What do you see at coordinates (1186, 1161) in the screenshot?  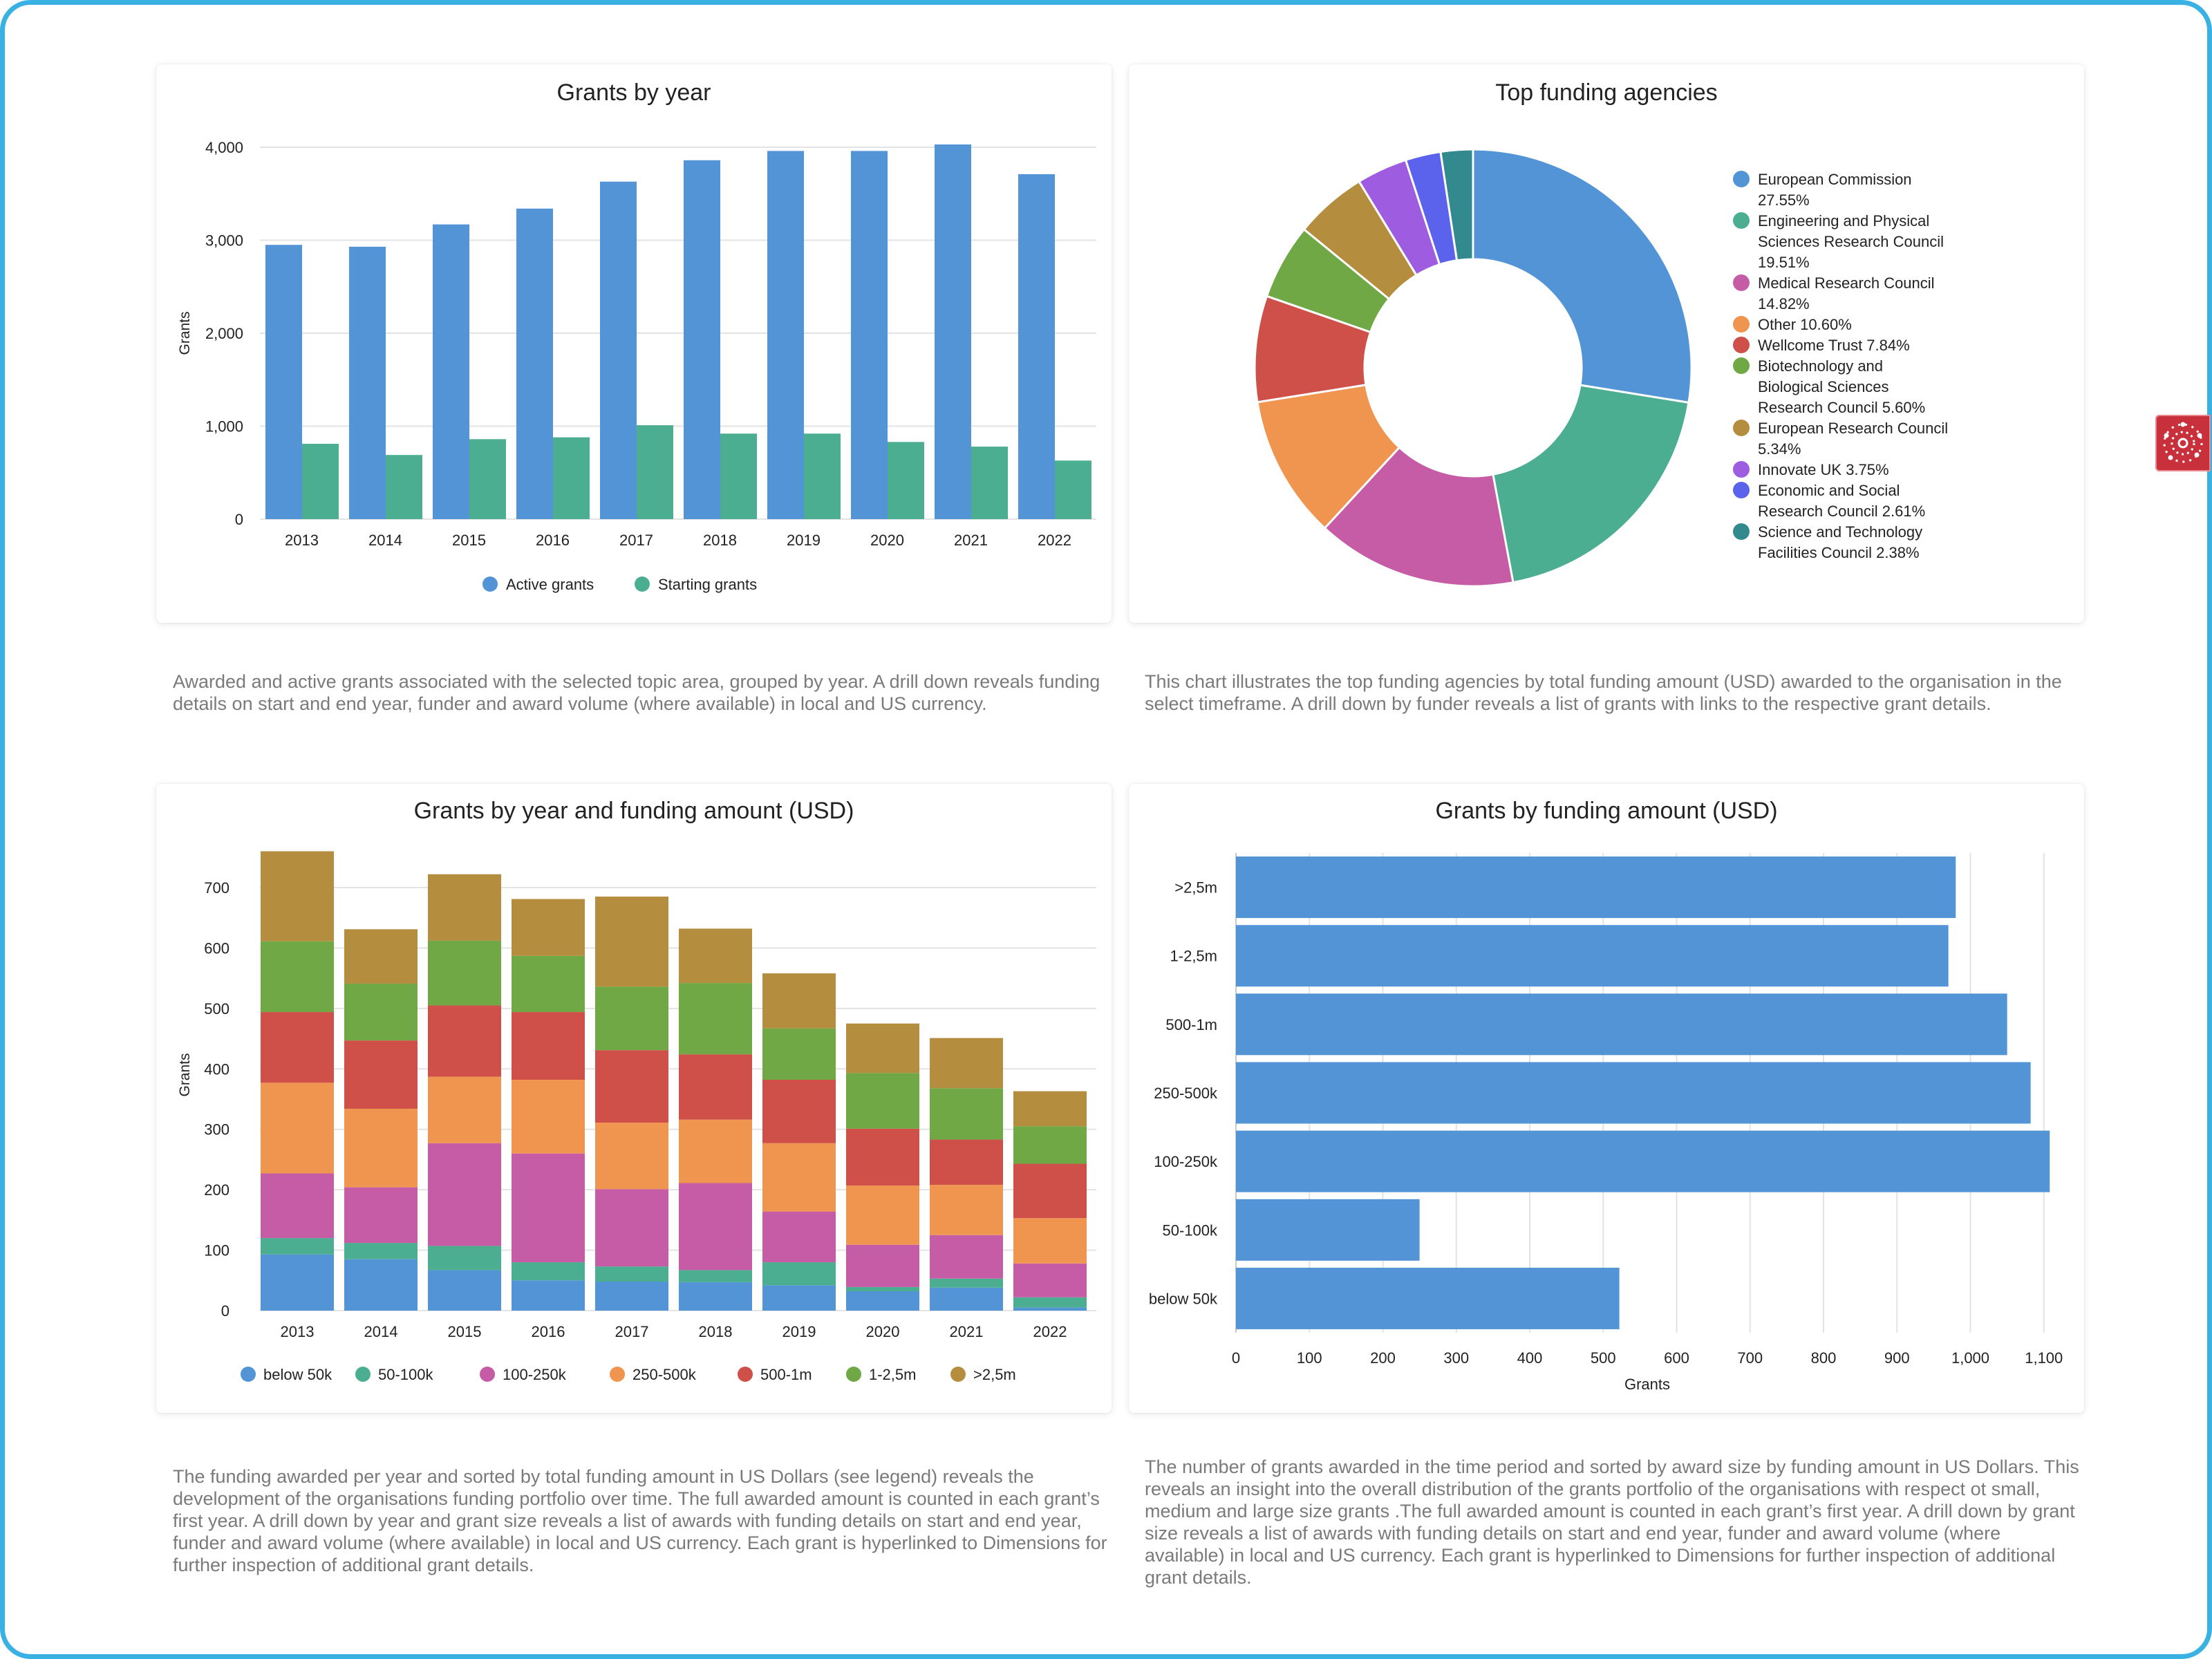 I see `y-tick-label: 100-250k` at bounding box center [1186, 1161].